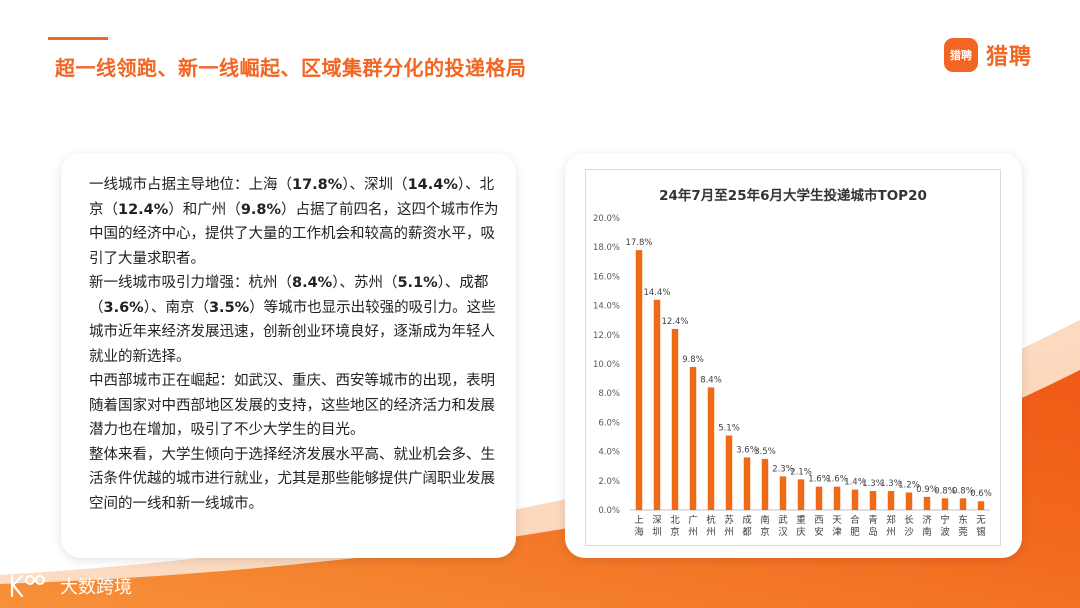  Describe the element at coordinates (317, 185) in the screenshot. I see `highlight-value: 17.8%` at that location.